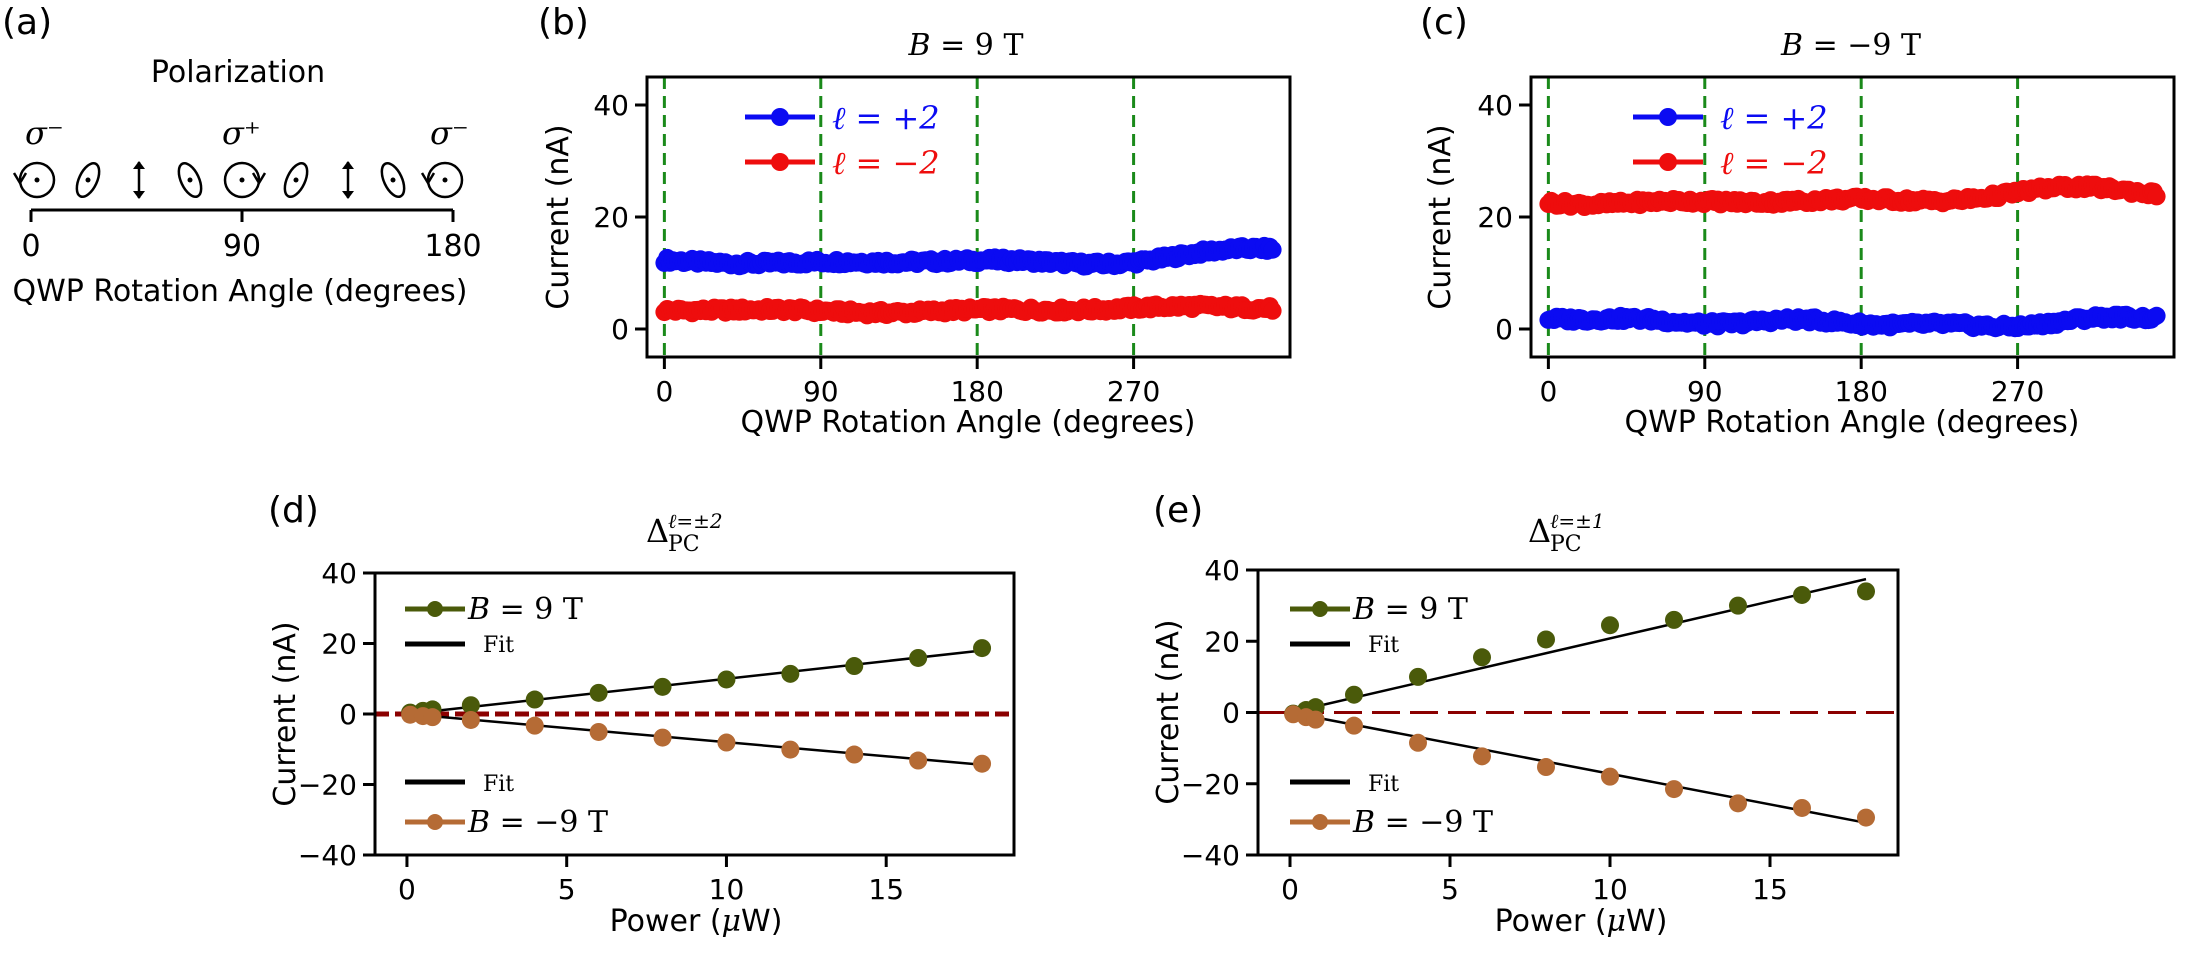 The width and height of the screenshot is (2185, 953). What do you see at coordinates (1668, 117) in the screenshot?
I see `legend-marker-c-l-plus2` at bounding box center [1668, 117].